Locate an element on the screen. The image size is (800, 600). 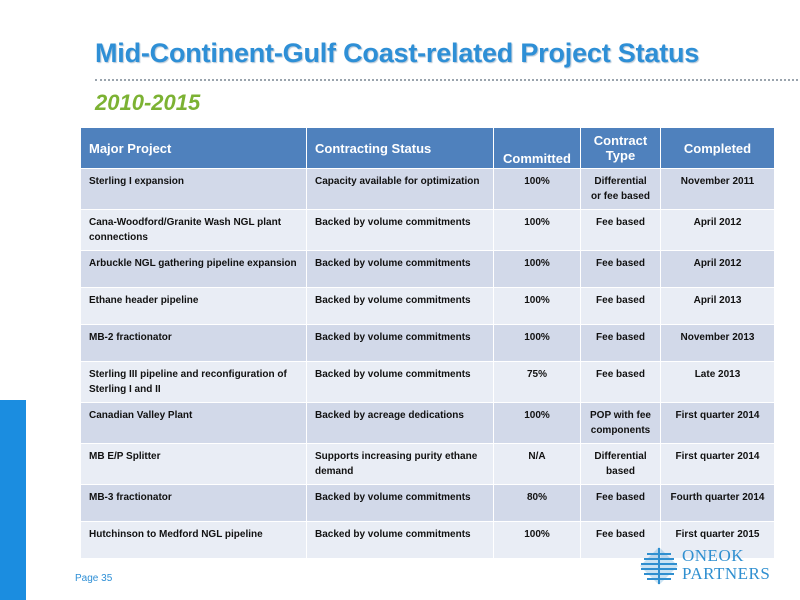
title-divider is located at coordinates (446, 80).